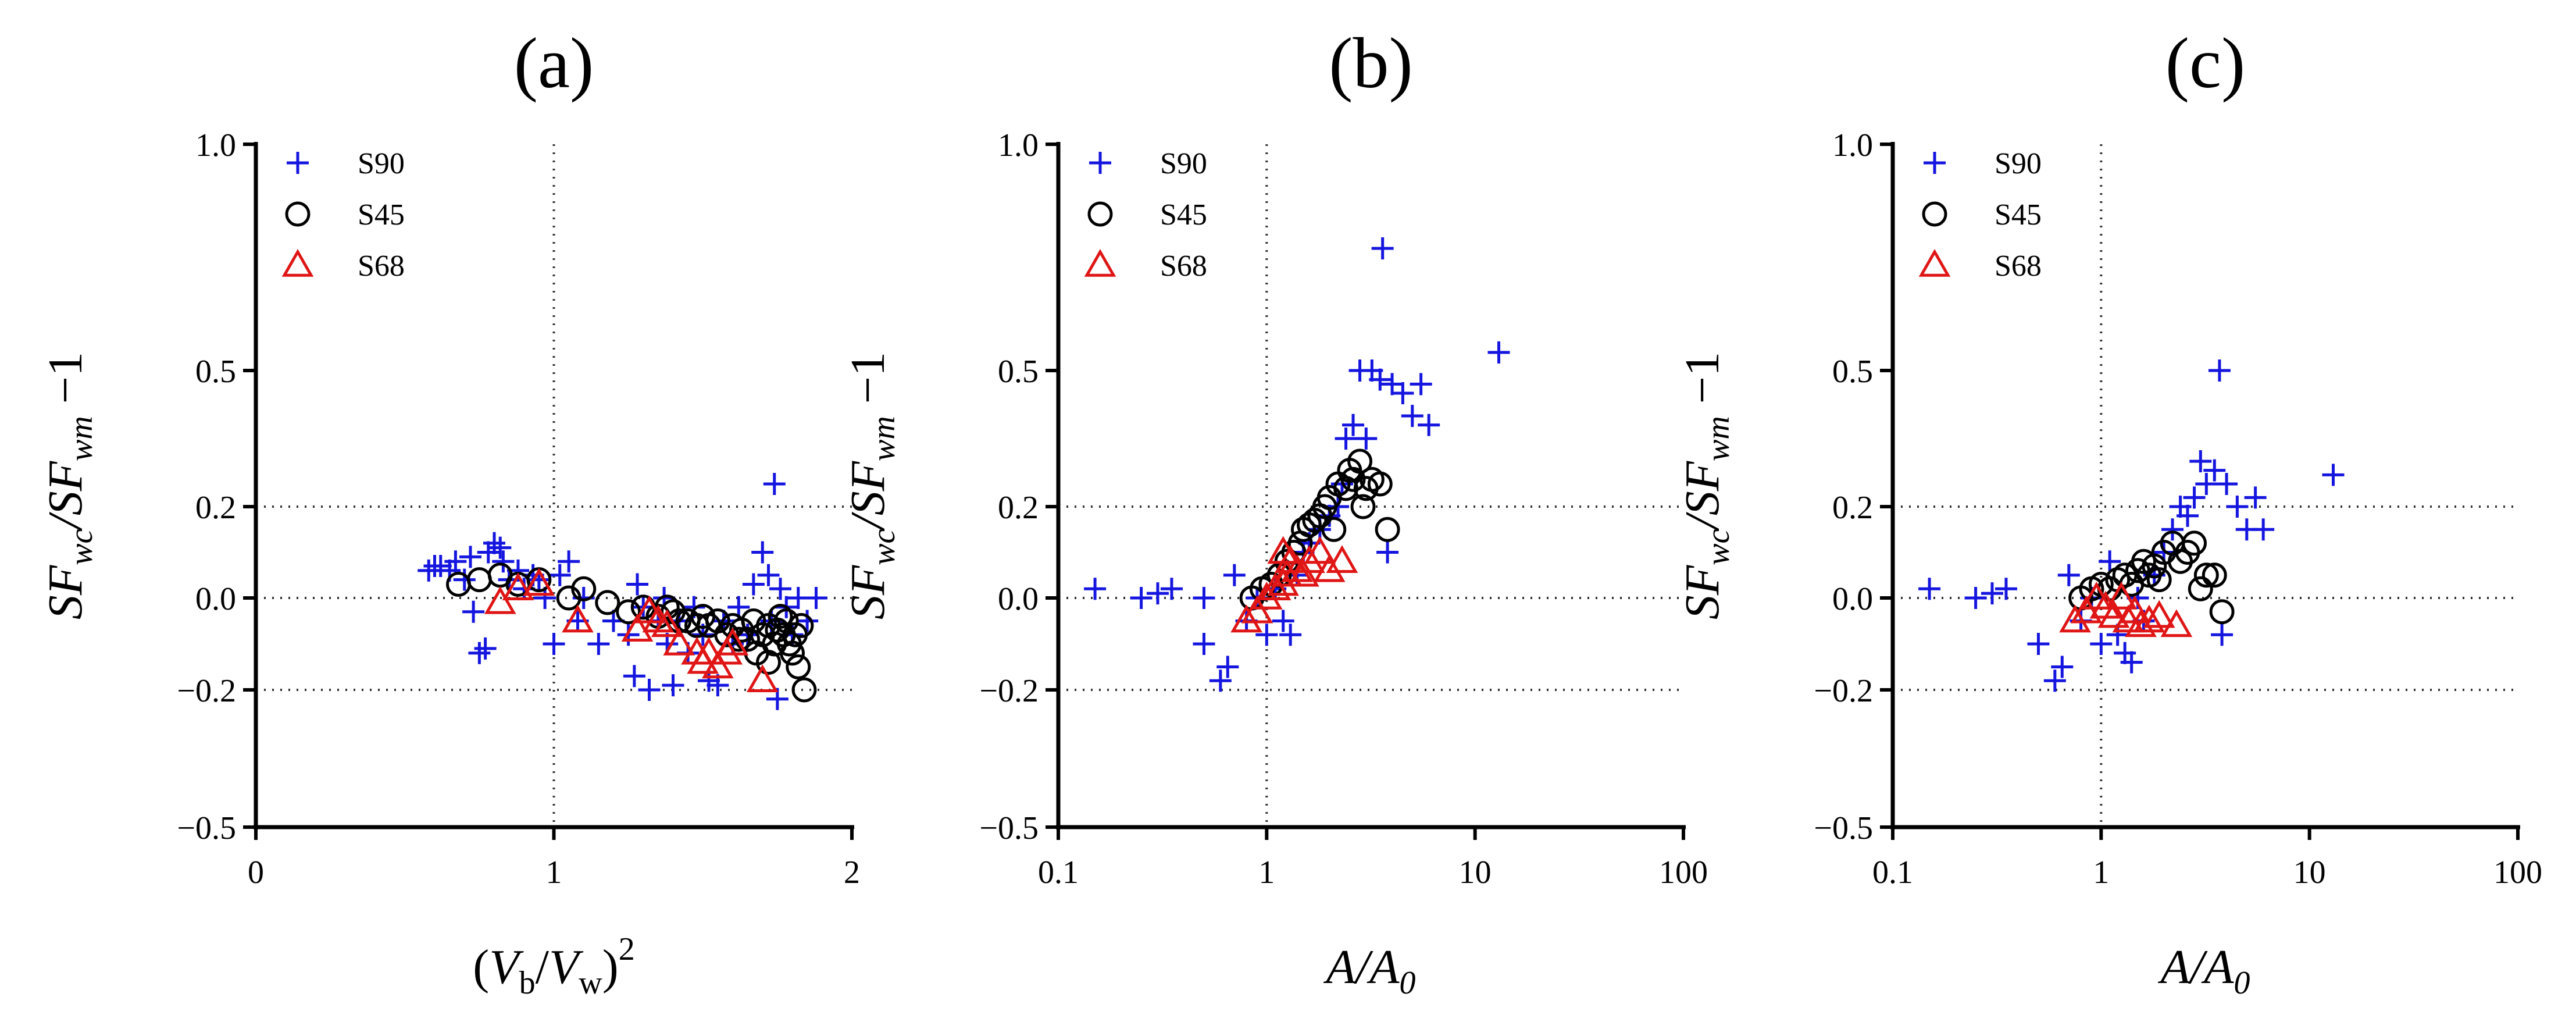 The height and width of the screenshot is (1022, 2576). I want to click on x-axis-label: (Vb/Vw)2, so click(553, 966).